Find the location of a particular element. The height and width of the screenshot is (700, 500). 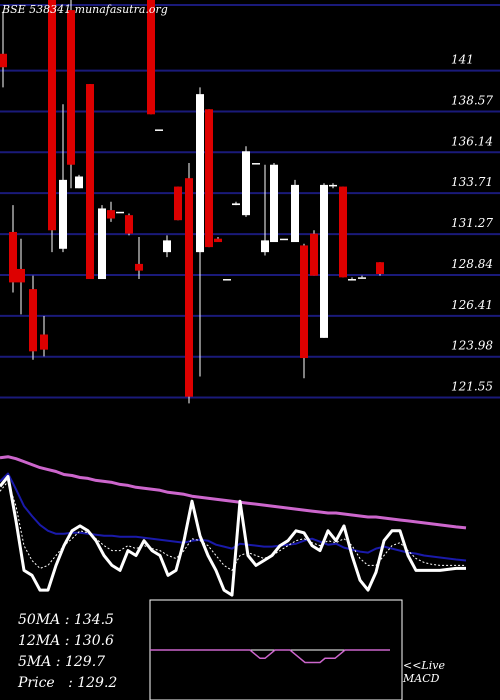

y-tick-label: 128.84 is located at coordinates (472, 264).